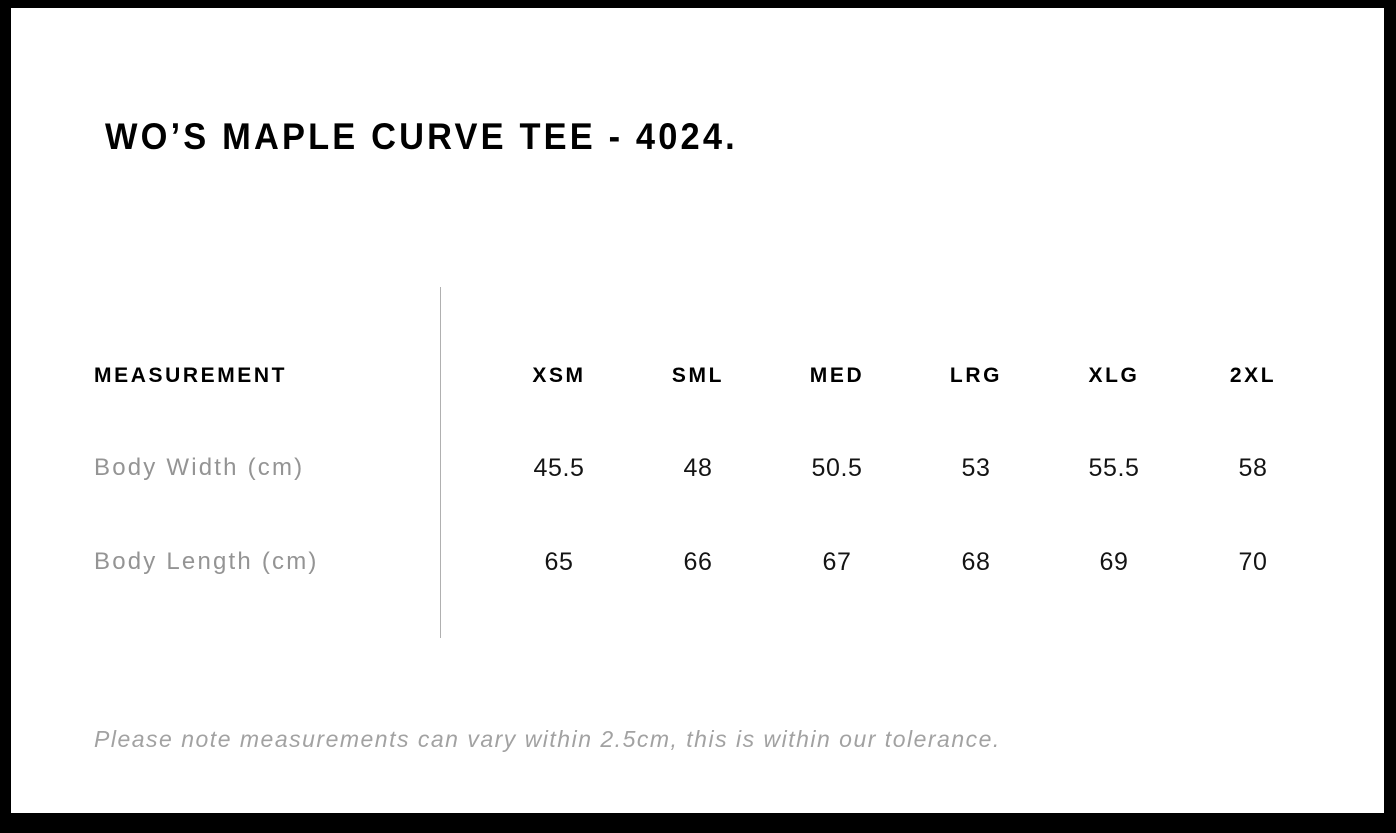 The width and height of the screenshot is (1396, 833). I want to click on cell-body-width-xlg: 55.5, so click(1114, 468).